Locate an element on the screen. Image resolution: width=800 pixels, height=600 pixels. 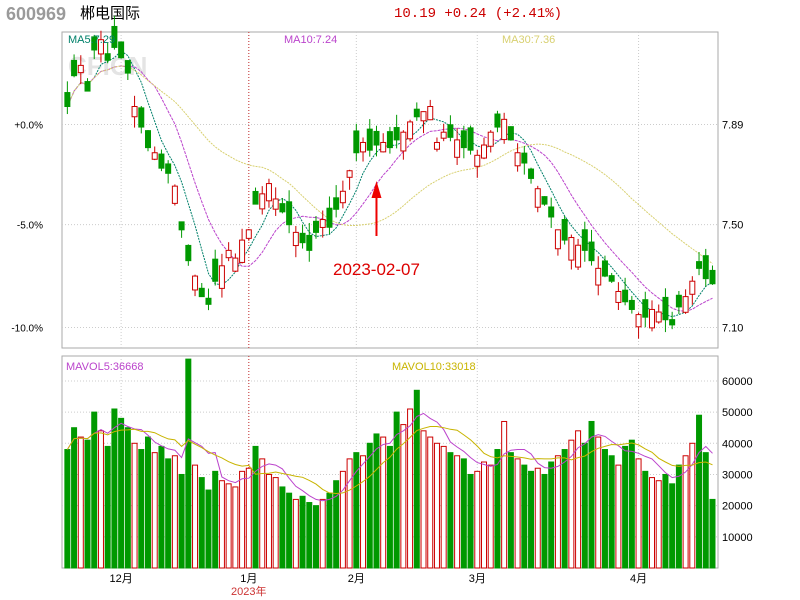
mavol5-line is located at coordinates (389, 457).